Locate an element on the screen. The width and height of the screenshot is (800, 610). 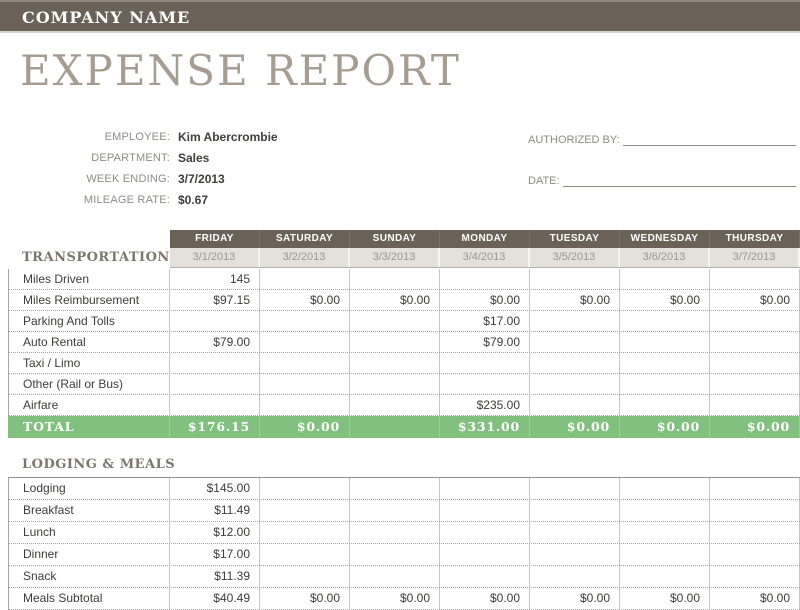
employee-value: Kim Abercrombie is located at coordinates (228, 136).